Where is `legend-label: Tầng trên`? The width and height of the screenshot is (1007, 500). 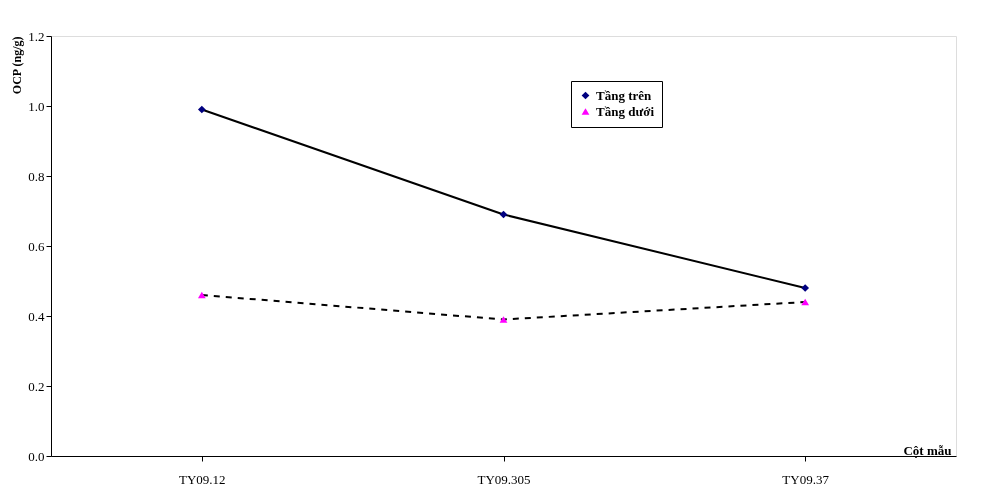
legend-label: Tầng trên is located at coordinates (624, 95).